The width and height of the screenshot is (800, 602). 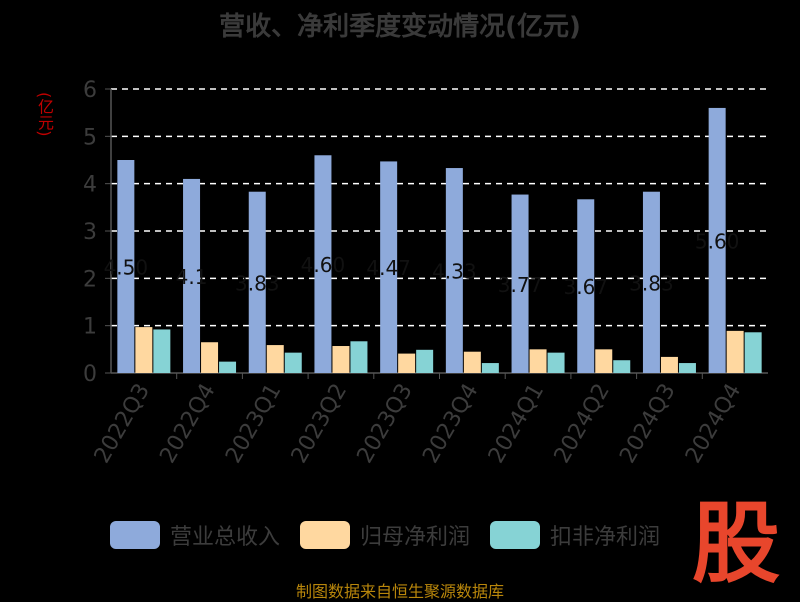 I want to click on x-tick-label: 2023Q3, so click(x=385, y=424).